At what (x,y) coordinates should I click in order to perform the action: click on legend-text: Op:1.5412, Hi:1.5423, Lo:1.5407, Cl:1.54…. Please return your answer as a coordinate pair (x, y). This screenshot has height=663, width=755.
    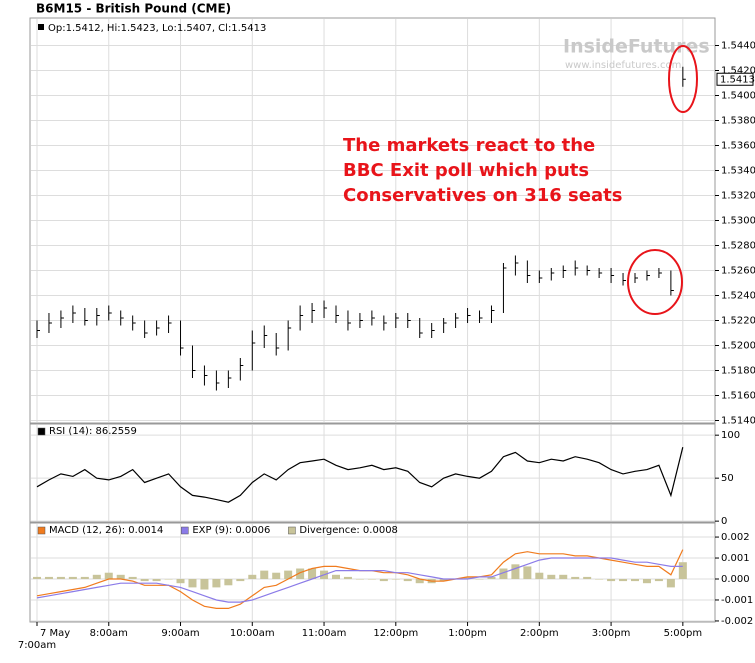
    Looking at the image, I should click on (157, 28).